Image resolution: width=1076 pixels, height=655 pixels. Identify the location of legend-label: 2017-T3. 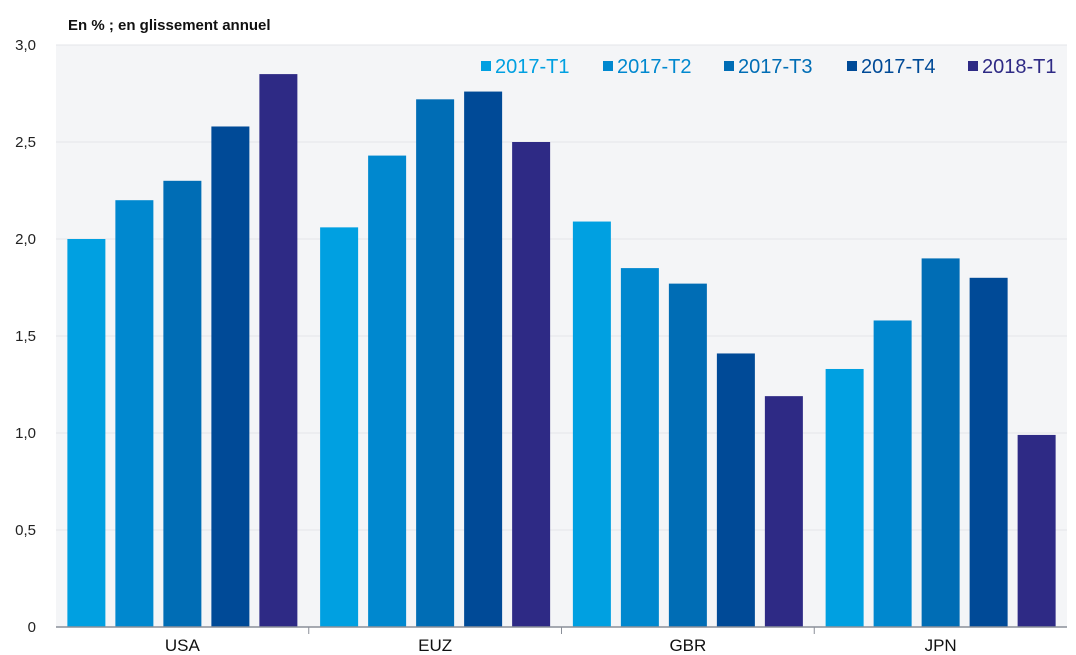
(775, 67).